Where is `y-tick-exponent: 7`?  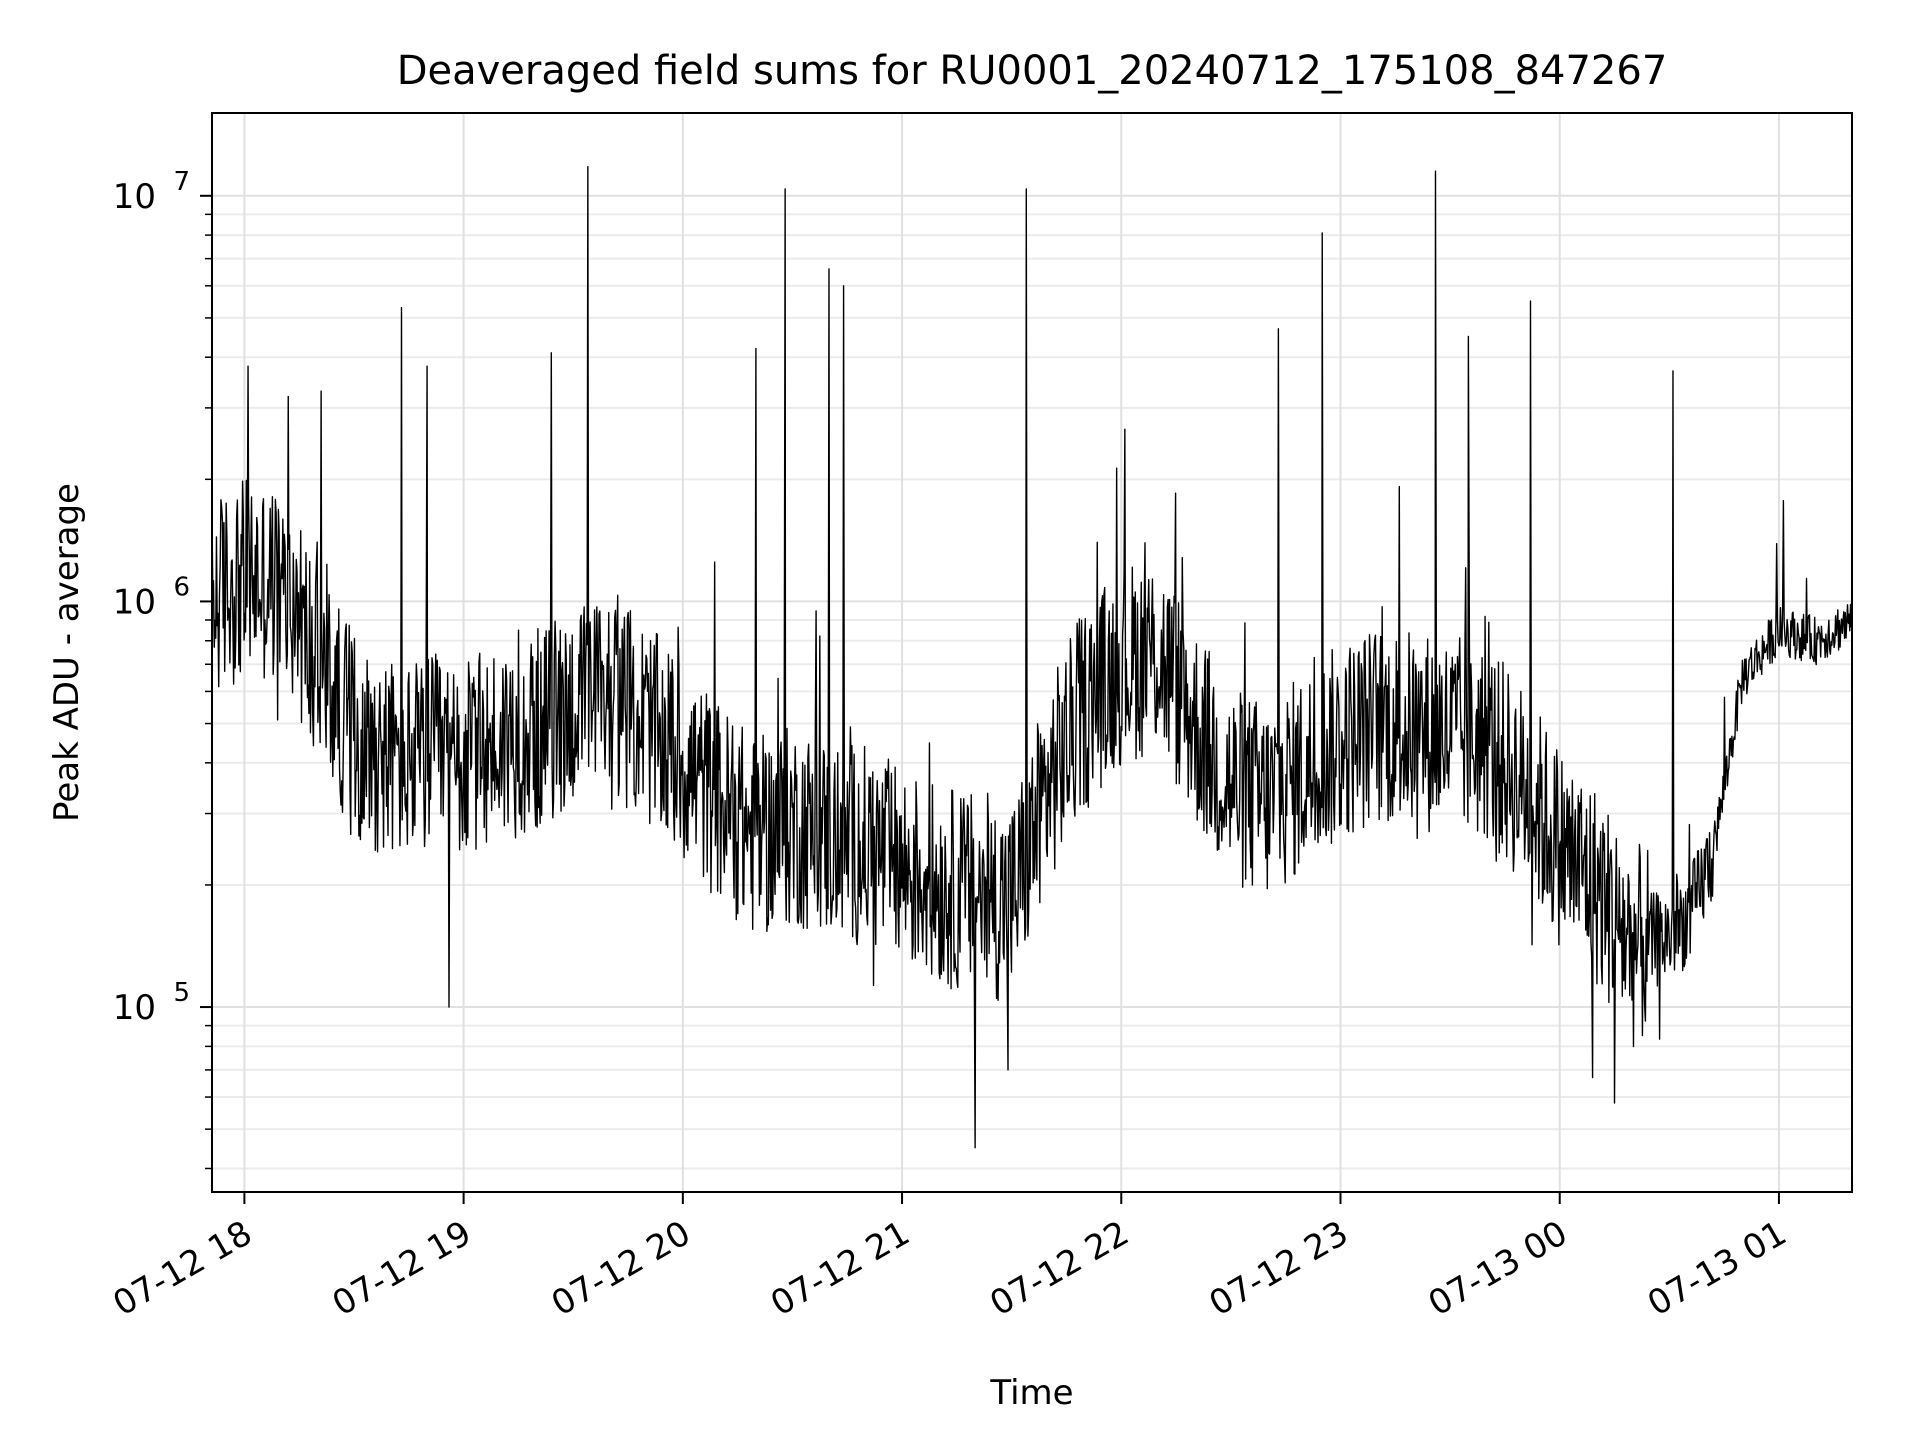 y-tick-exponent: 7 is located at coordinates (181, 182).